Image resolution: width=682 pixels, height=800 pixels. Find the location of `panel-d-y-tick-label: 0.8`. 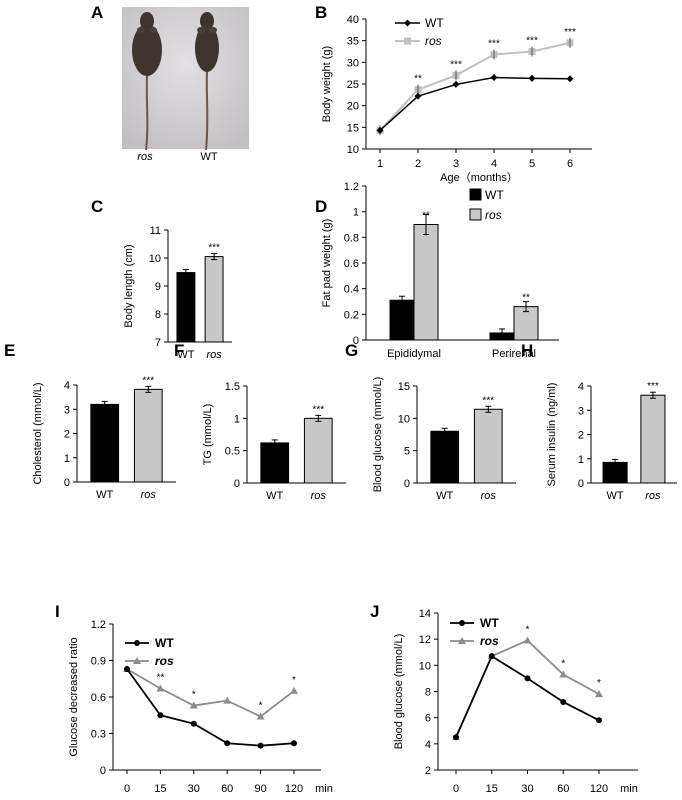

panel-d-y-tick-label: 0.8 is located at coordinates (351, 238).